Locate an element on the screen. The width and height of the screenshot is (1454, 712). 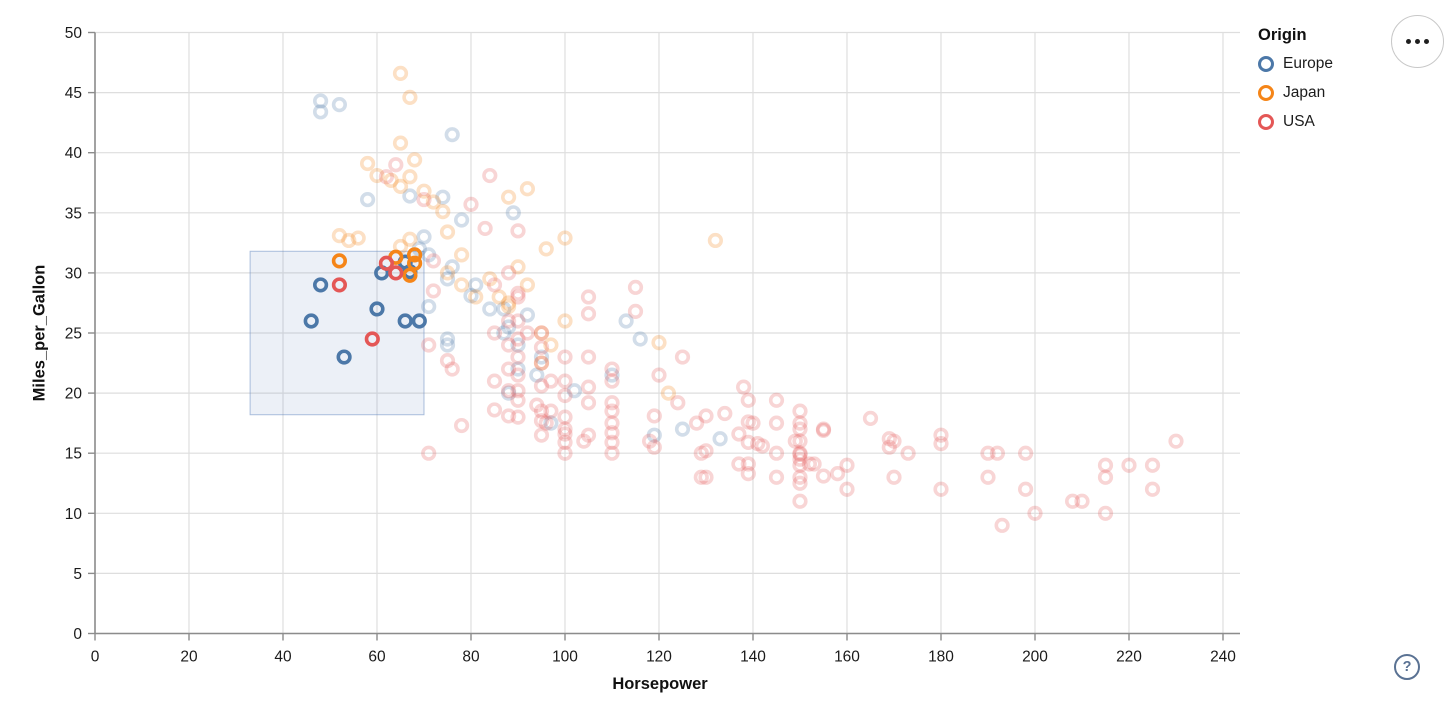
legend-item: Japan is located at coordinates (1295, 93).